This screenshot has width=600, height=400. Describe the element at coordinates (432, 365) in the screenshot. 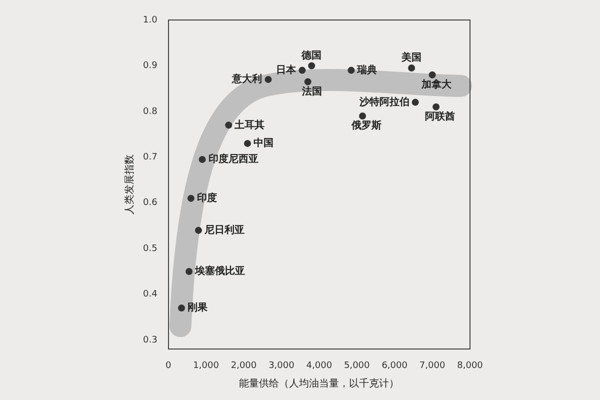

I see `x-tick-label: 7,000` at that location.